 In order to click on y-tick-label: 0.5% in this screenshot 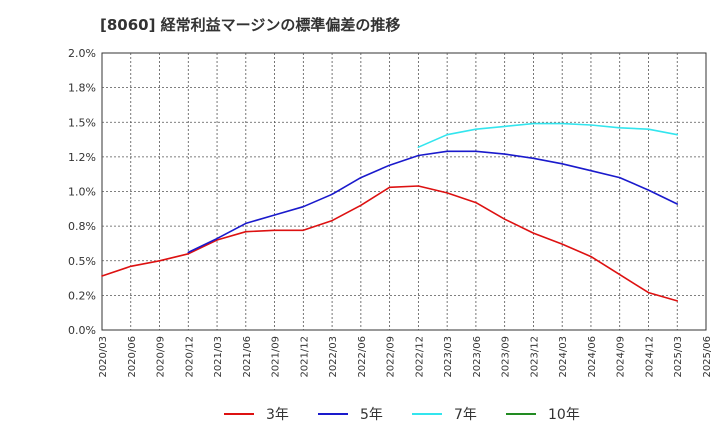, I will do `click(82, 261)`.